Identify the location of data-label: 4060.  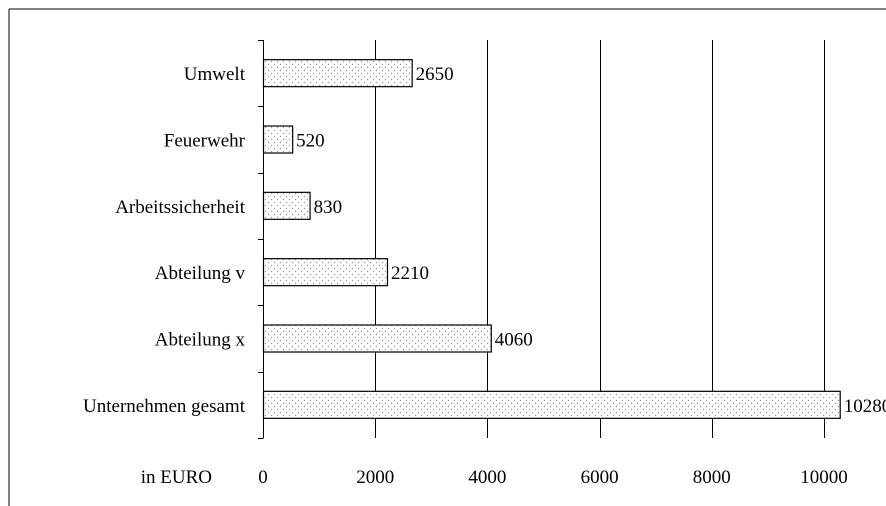
(514, 340).